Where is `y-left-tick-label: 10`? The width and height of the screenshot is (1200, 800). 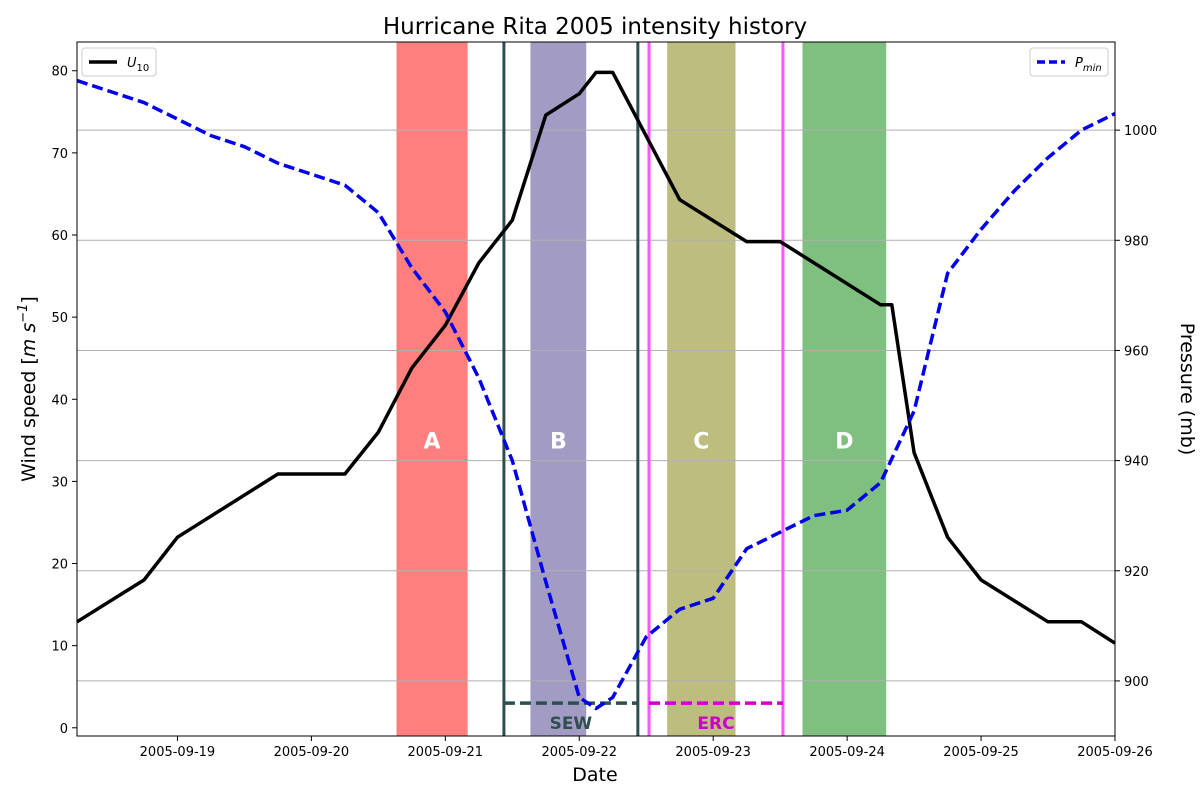
y-left-tick-label: 10 is located at coordinates (59, 647).